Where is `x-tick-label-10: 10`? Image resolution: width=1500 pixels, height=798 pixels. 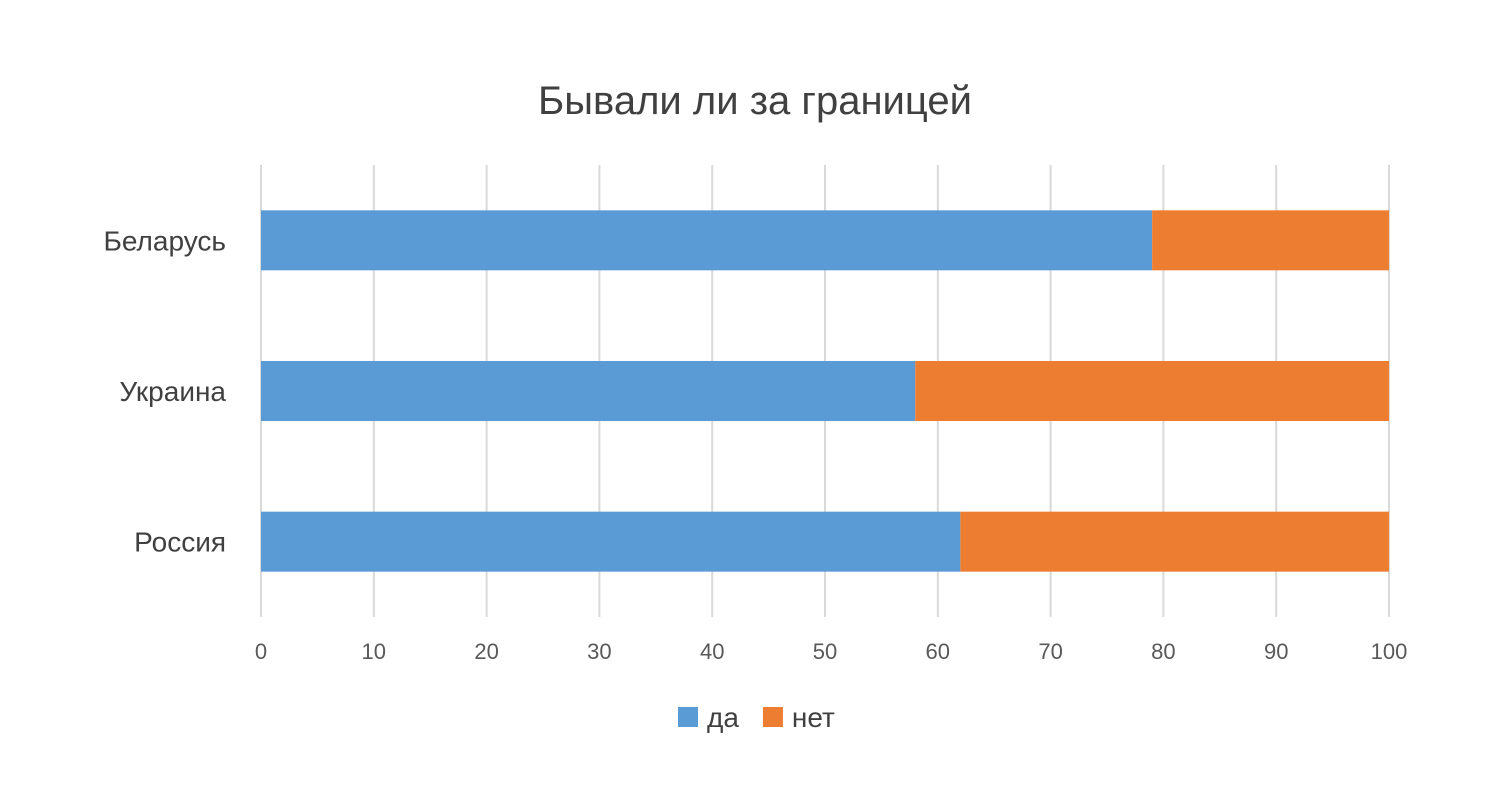 x-tick-label-10: 10 is located at coordinates (374, 651).